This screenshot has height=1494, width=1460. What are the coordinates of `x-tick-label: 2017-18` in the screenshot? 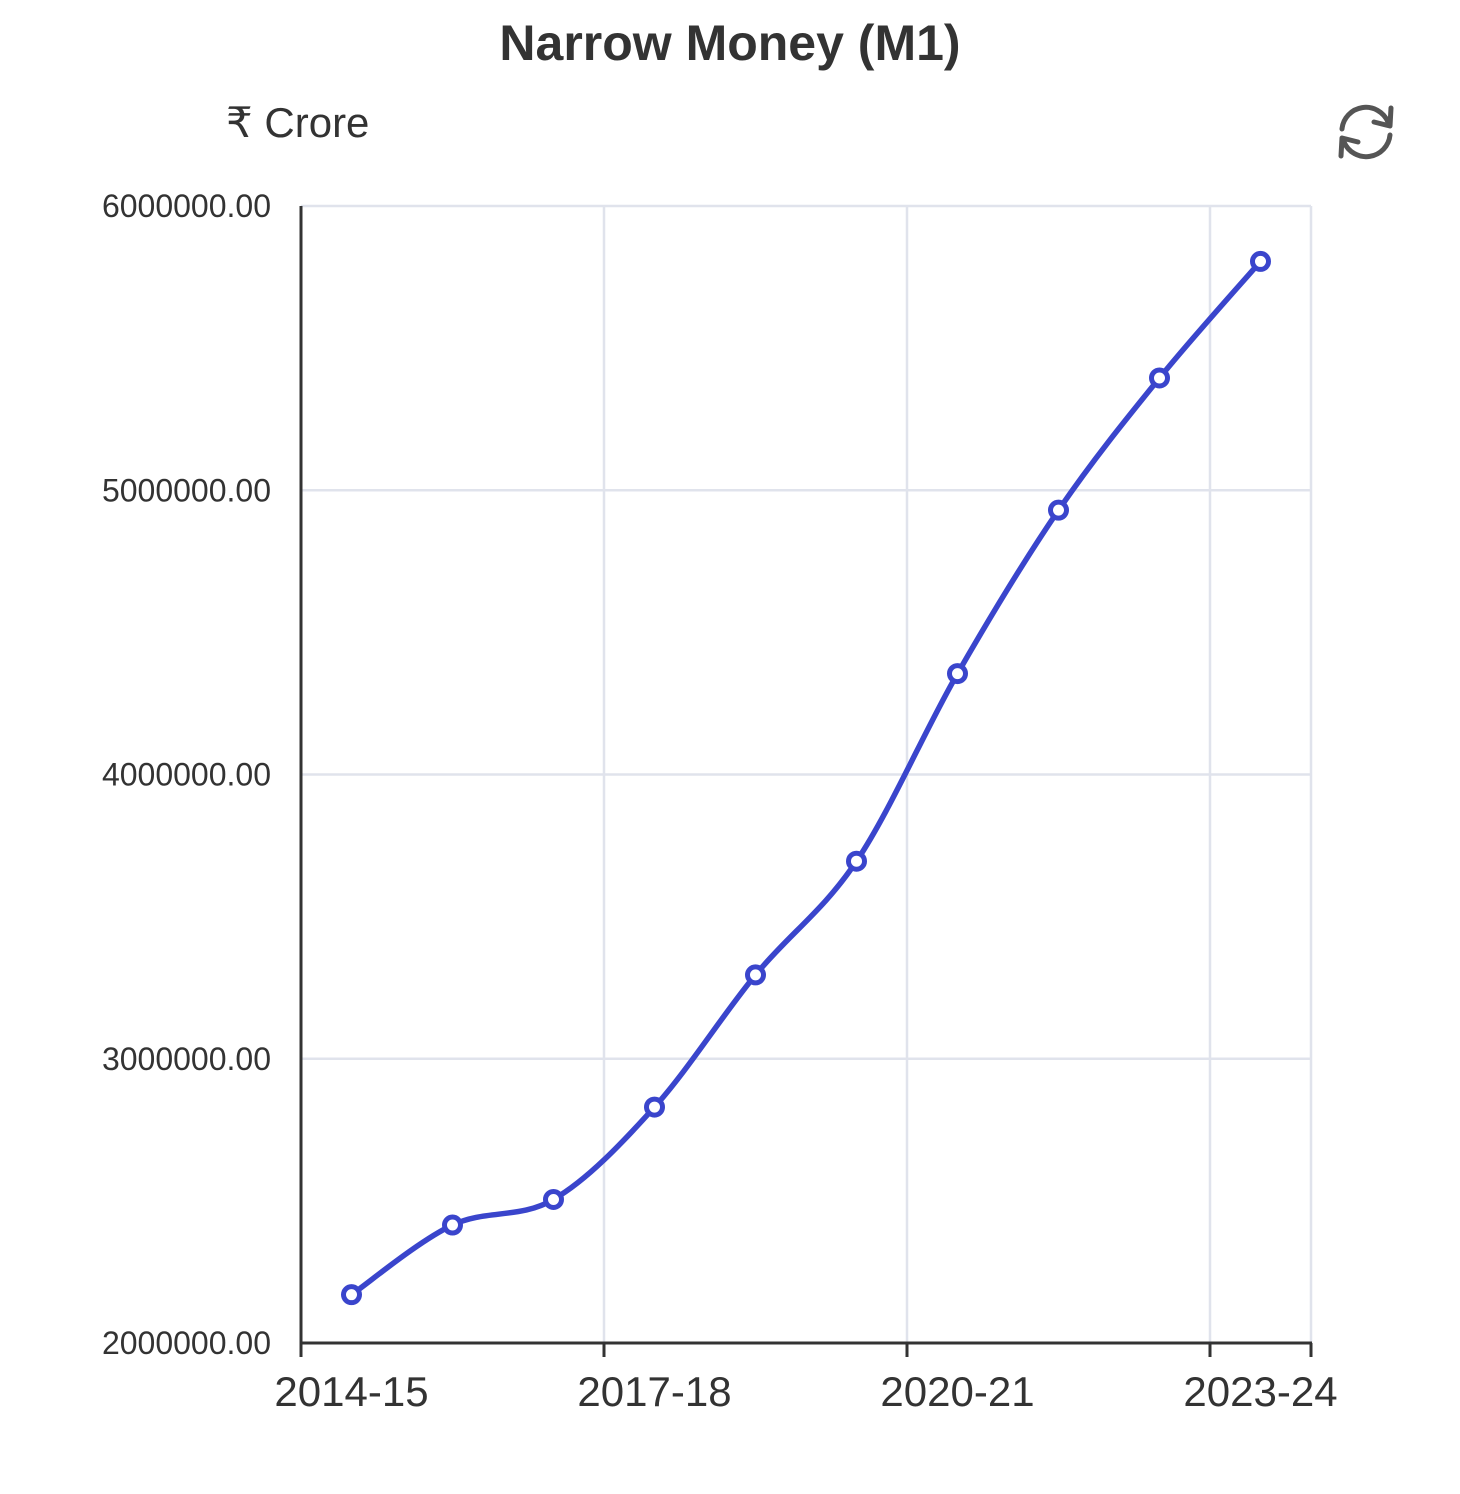 It's located at (654, 1391).